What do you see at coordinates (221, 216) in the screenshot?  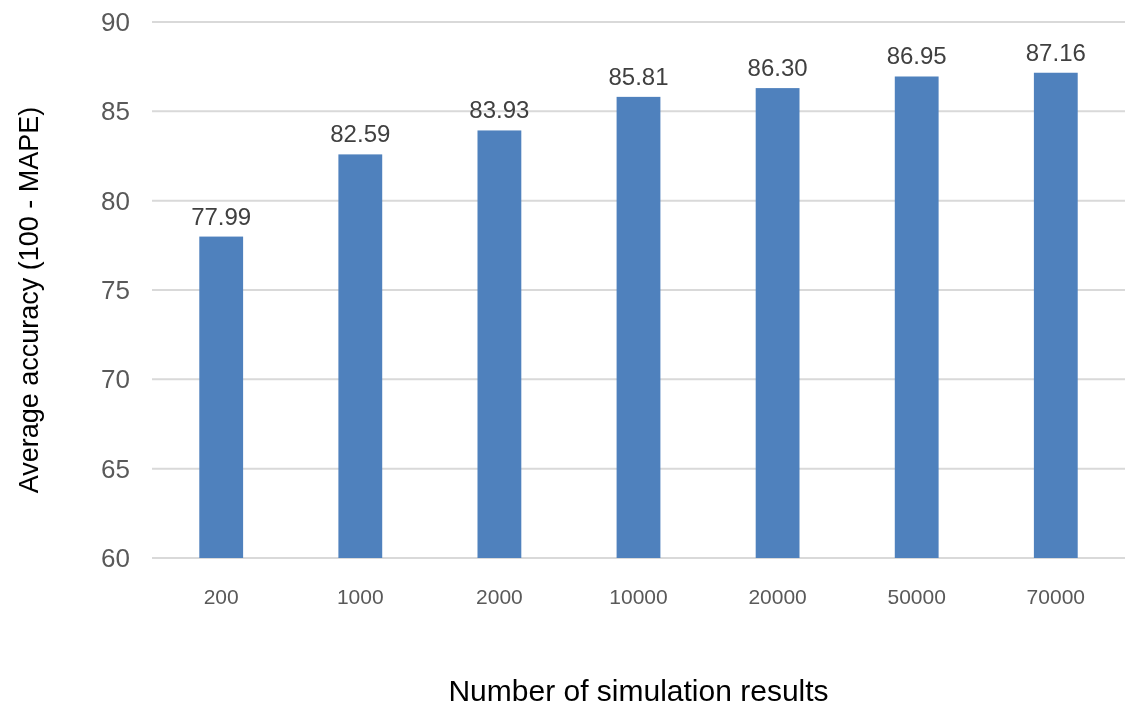 I see `data-label: 77.99` at bounding box center [221, 216].